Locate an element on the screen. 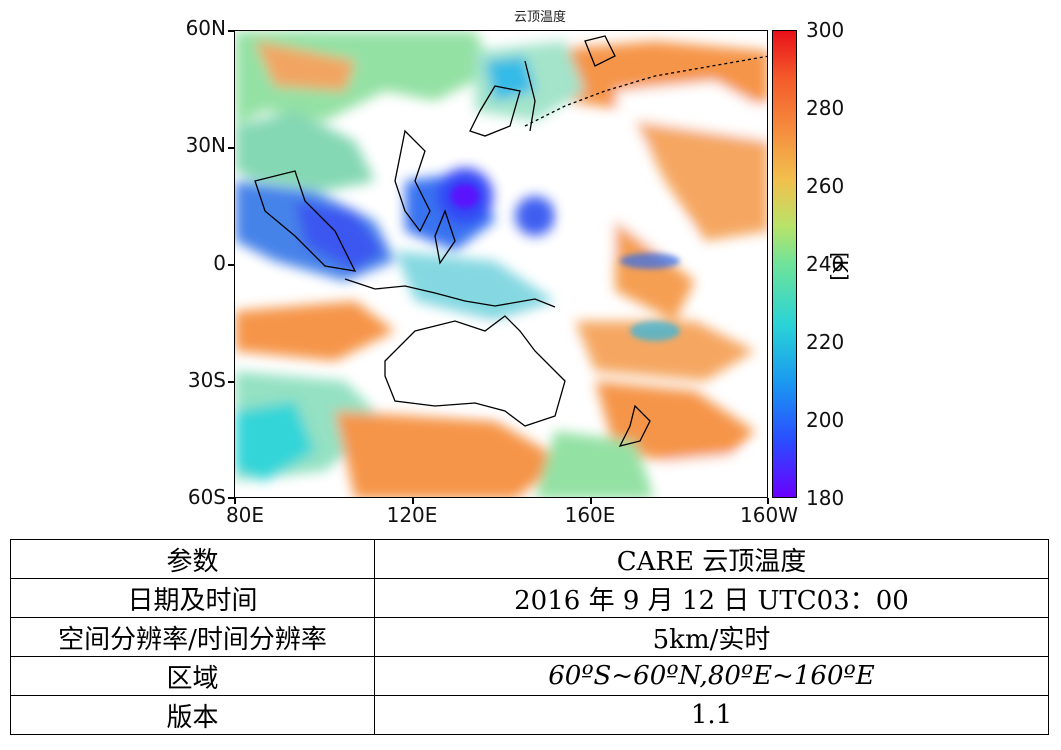 The image size is (1061, 750). table-row: 区域 60ºS~60ºN,80ºE~160ºE is located at coordinates (529, 676).